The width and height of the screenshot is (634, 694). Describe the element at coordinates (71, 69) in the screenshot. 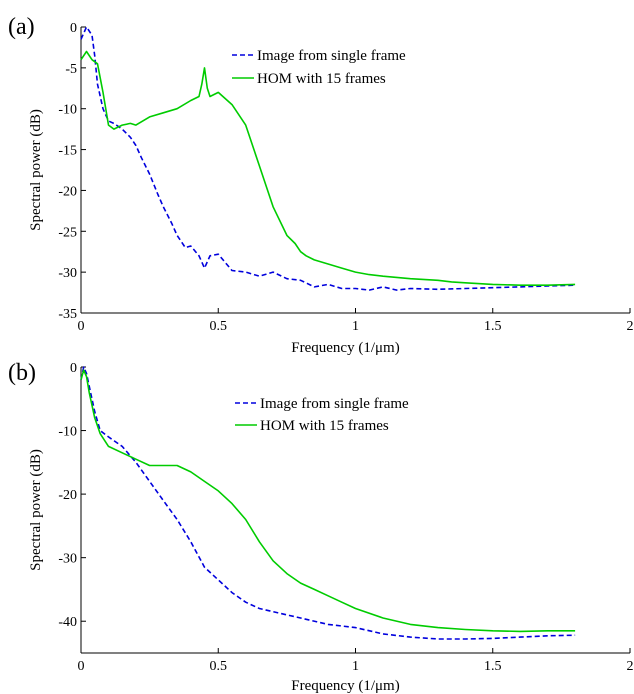

I see `y-tick-label: -5` at that location.